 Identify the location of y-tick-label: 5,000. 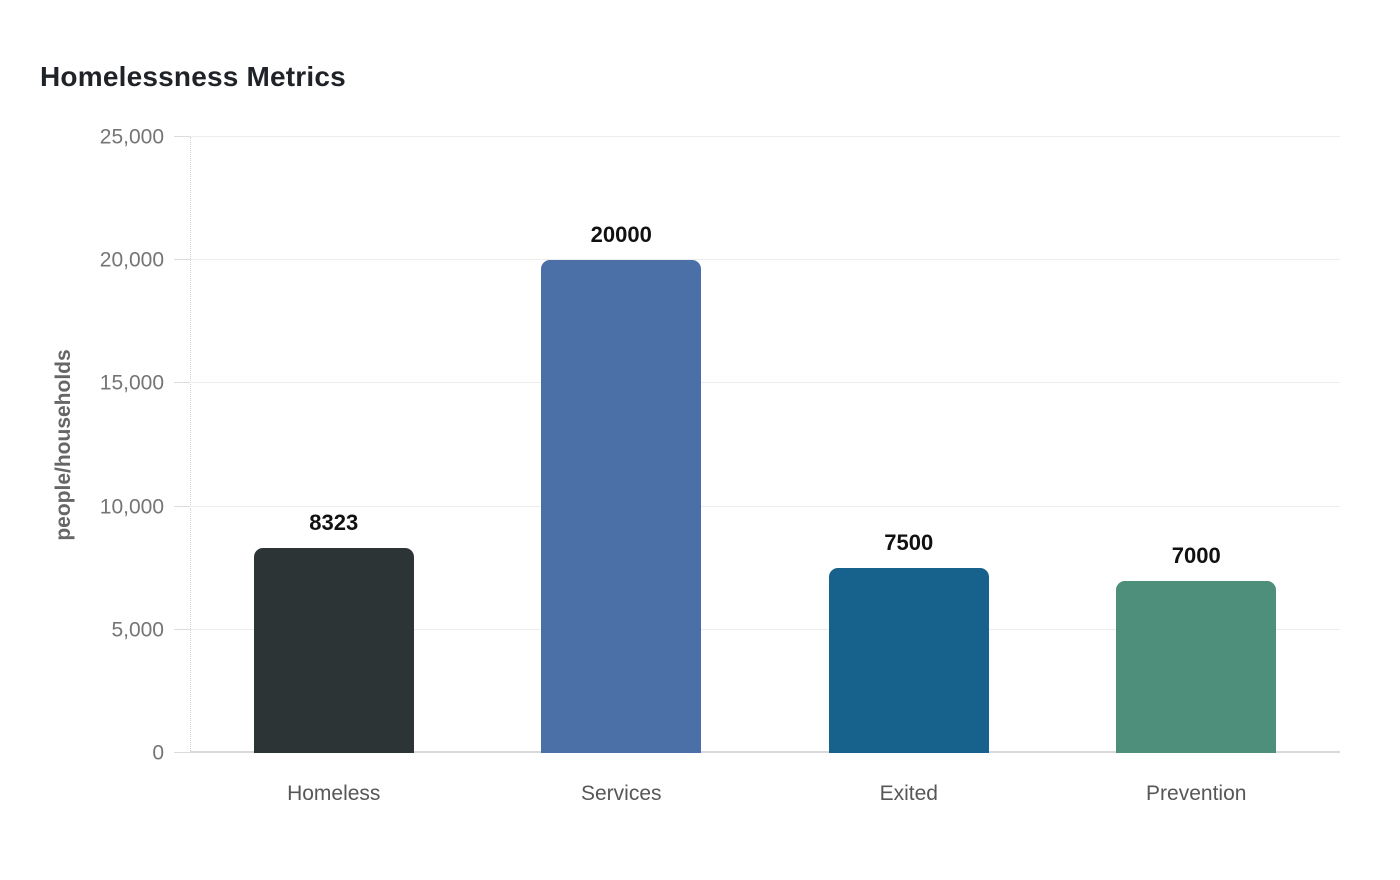
(137, 630).